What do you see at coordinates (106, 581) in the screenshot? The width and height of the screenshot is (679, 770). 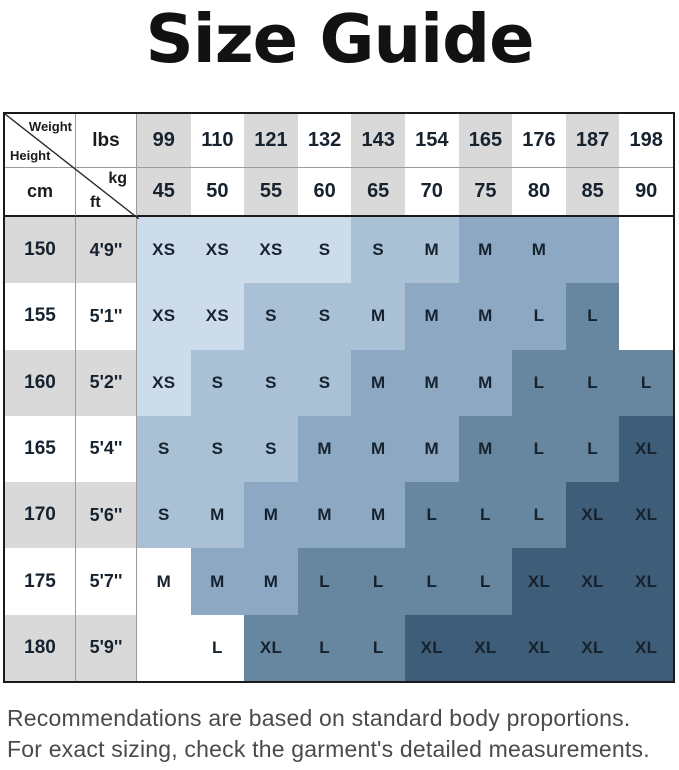 I see `height-ft-cell: 5'7''` at bounding box center [106, 581].